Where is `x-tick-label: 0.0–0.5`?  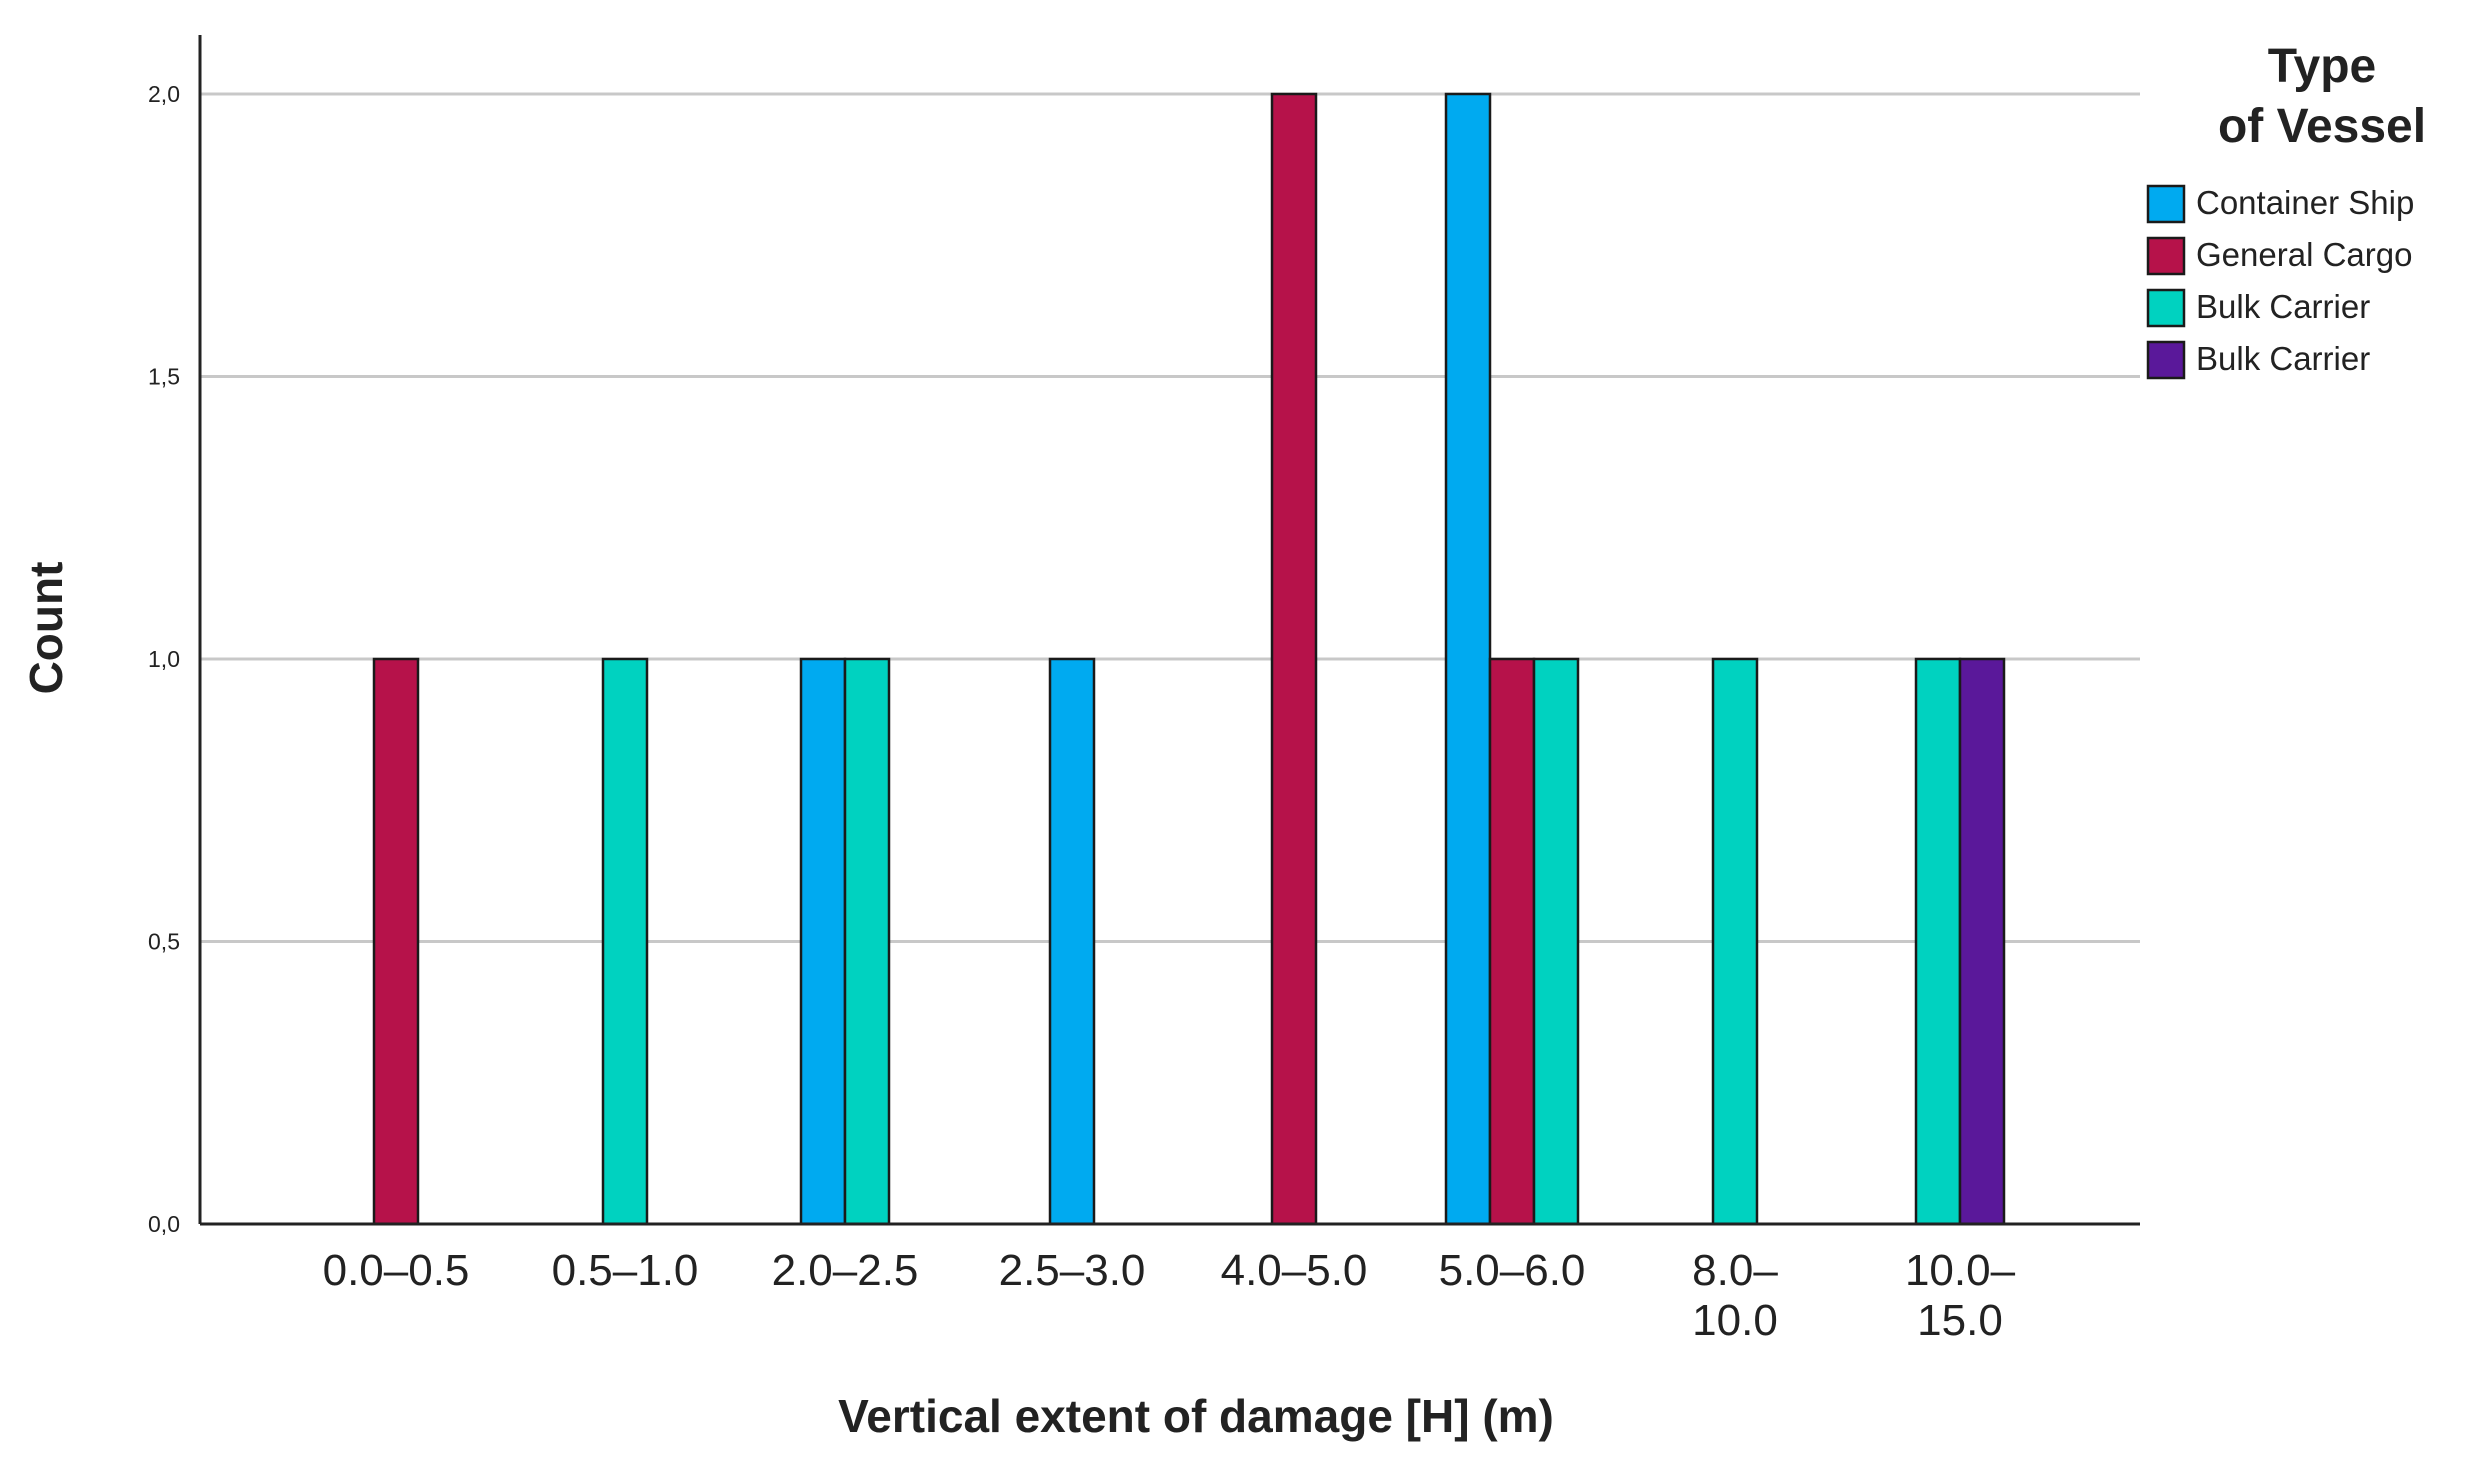
x-tick-label: 0.0–0.5 is located at coordinates (396, 1270).